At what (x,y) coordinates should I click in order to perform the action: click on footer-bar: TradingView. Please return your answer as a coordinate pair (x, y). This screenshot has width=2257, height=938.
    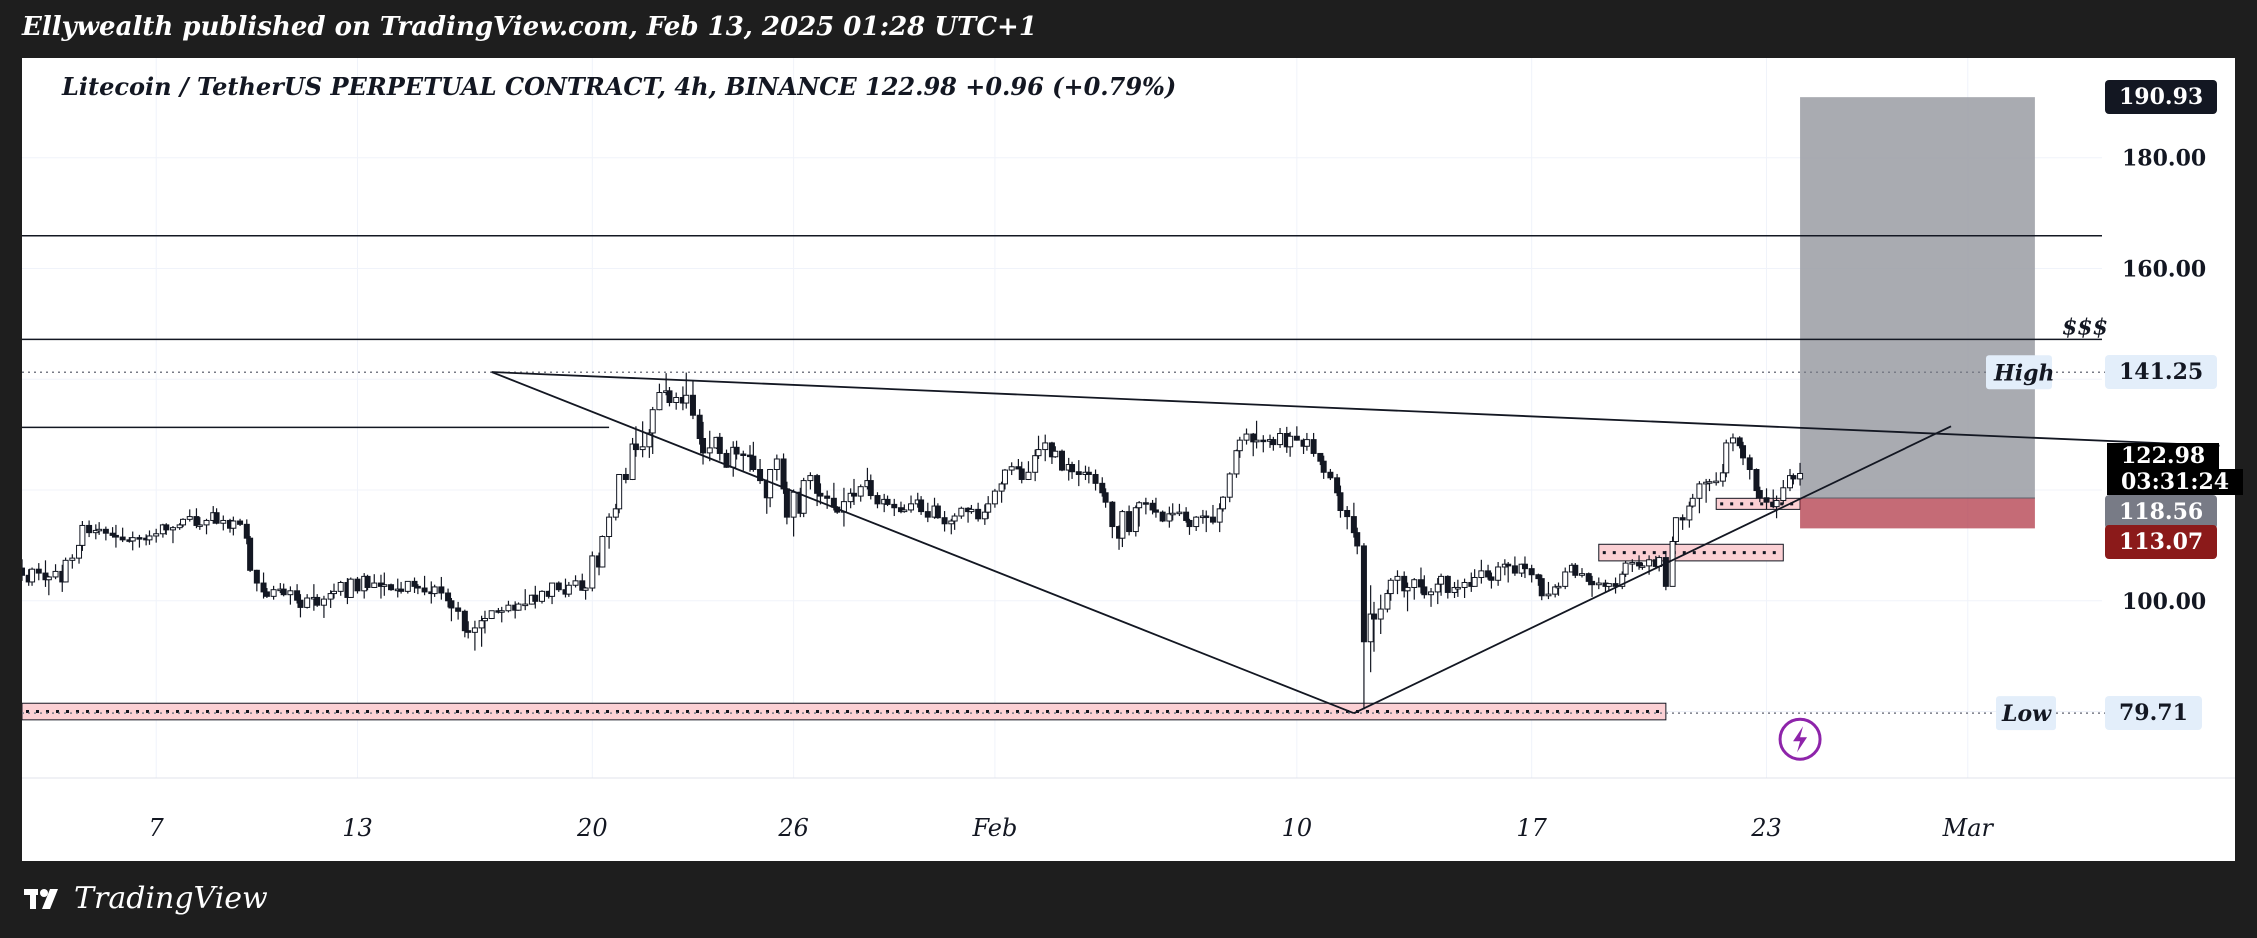
    Looking at the image, I should click on (1128, 899).